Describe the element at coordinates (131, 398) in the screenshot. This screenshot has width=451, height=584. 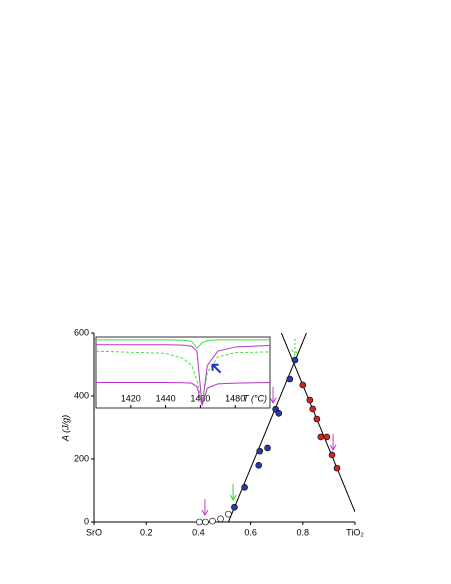
I see `inset-x-tick-label: 1420` at that location.